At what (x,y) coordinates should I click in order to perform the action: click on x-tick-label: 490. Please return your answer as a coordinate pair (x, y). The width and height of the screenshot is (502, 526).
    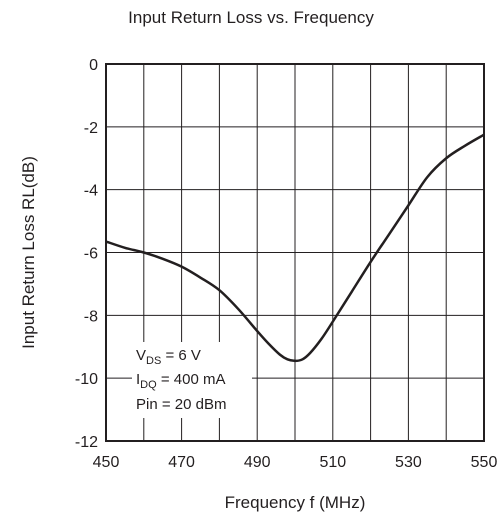
    Looking at the image, I should click on (257, 462).